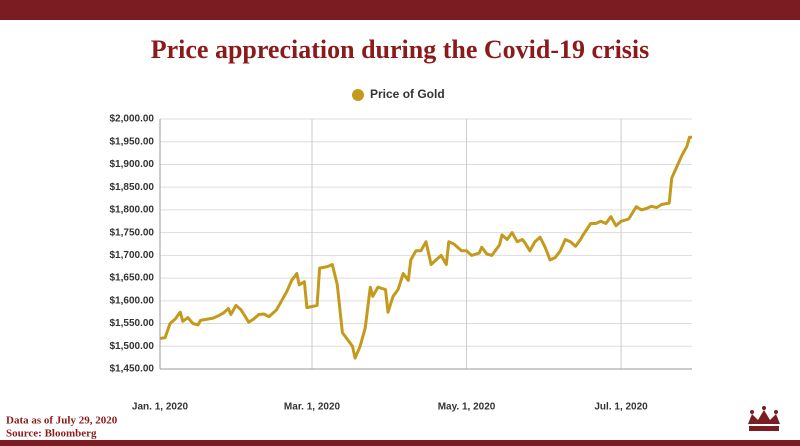  Describe the element at coordinates (467, 407) in the screenshot. I see `x-tick-label: May. 1, 2020` at that location.